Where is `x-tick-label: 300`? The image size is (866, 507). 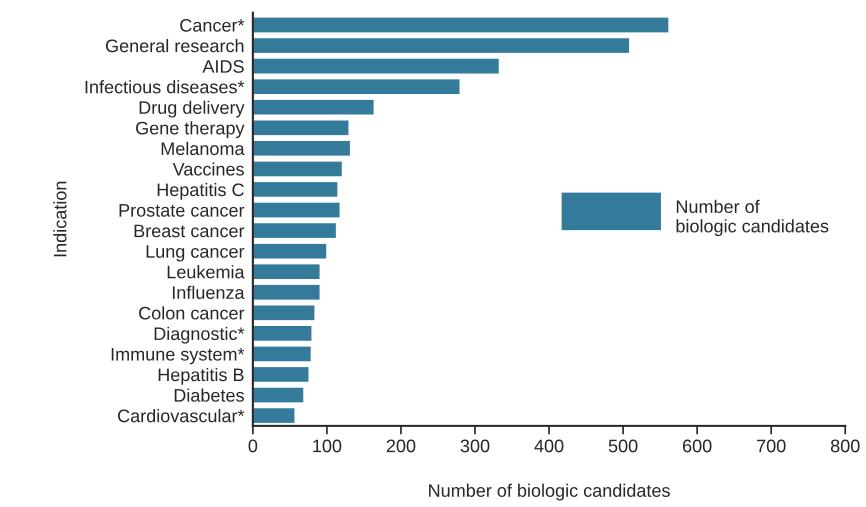 x-tick-label: 300 is located at coordinates (475, 446).